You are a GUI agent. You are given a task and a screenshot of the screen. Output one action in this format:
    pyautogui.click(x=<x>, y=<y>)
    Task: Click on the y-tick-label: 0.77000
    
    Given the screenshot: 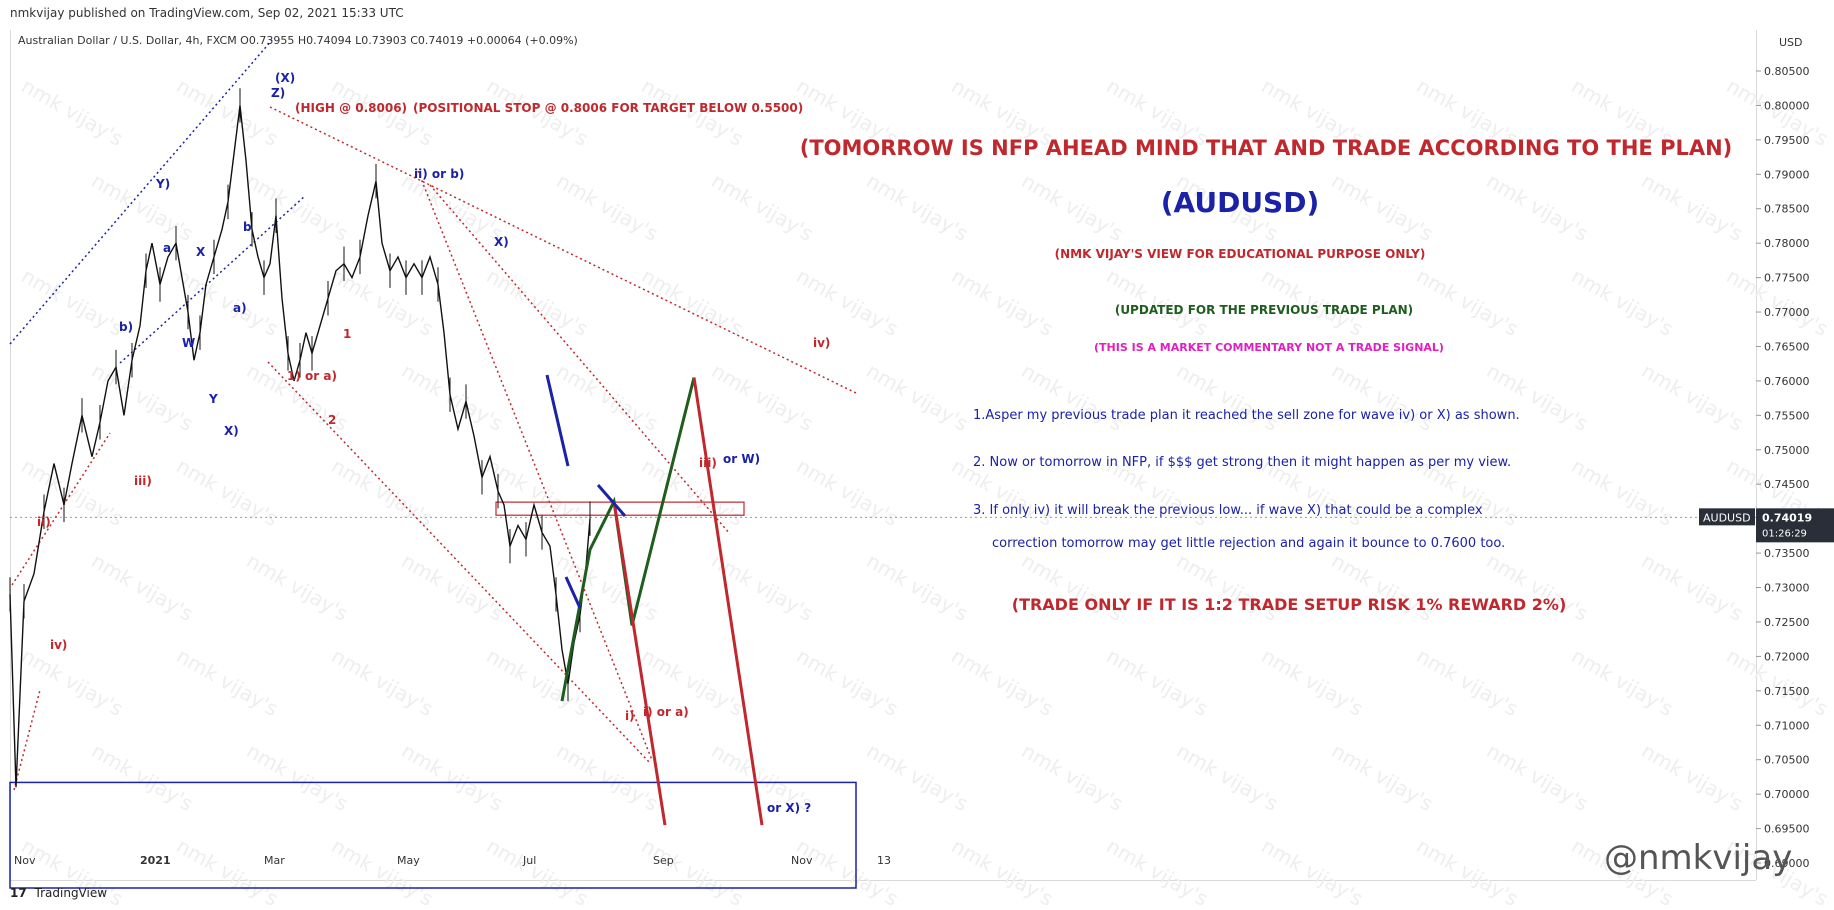 What is the action you would take?
    pyautogui.click(x=1787, y=312)
    